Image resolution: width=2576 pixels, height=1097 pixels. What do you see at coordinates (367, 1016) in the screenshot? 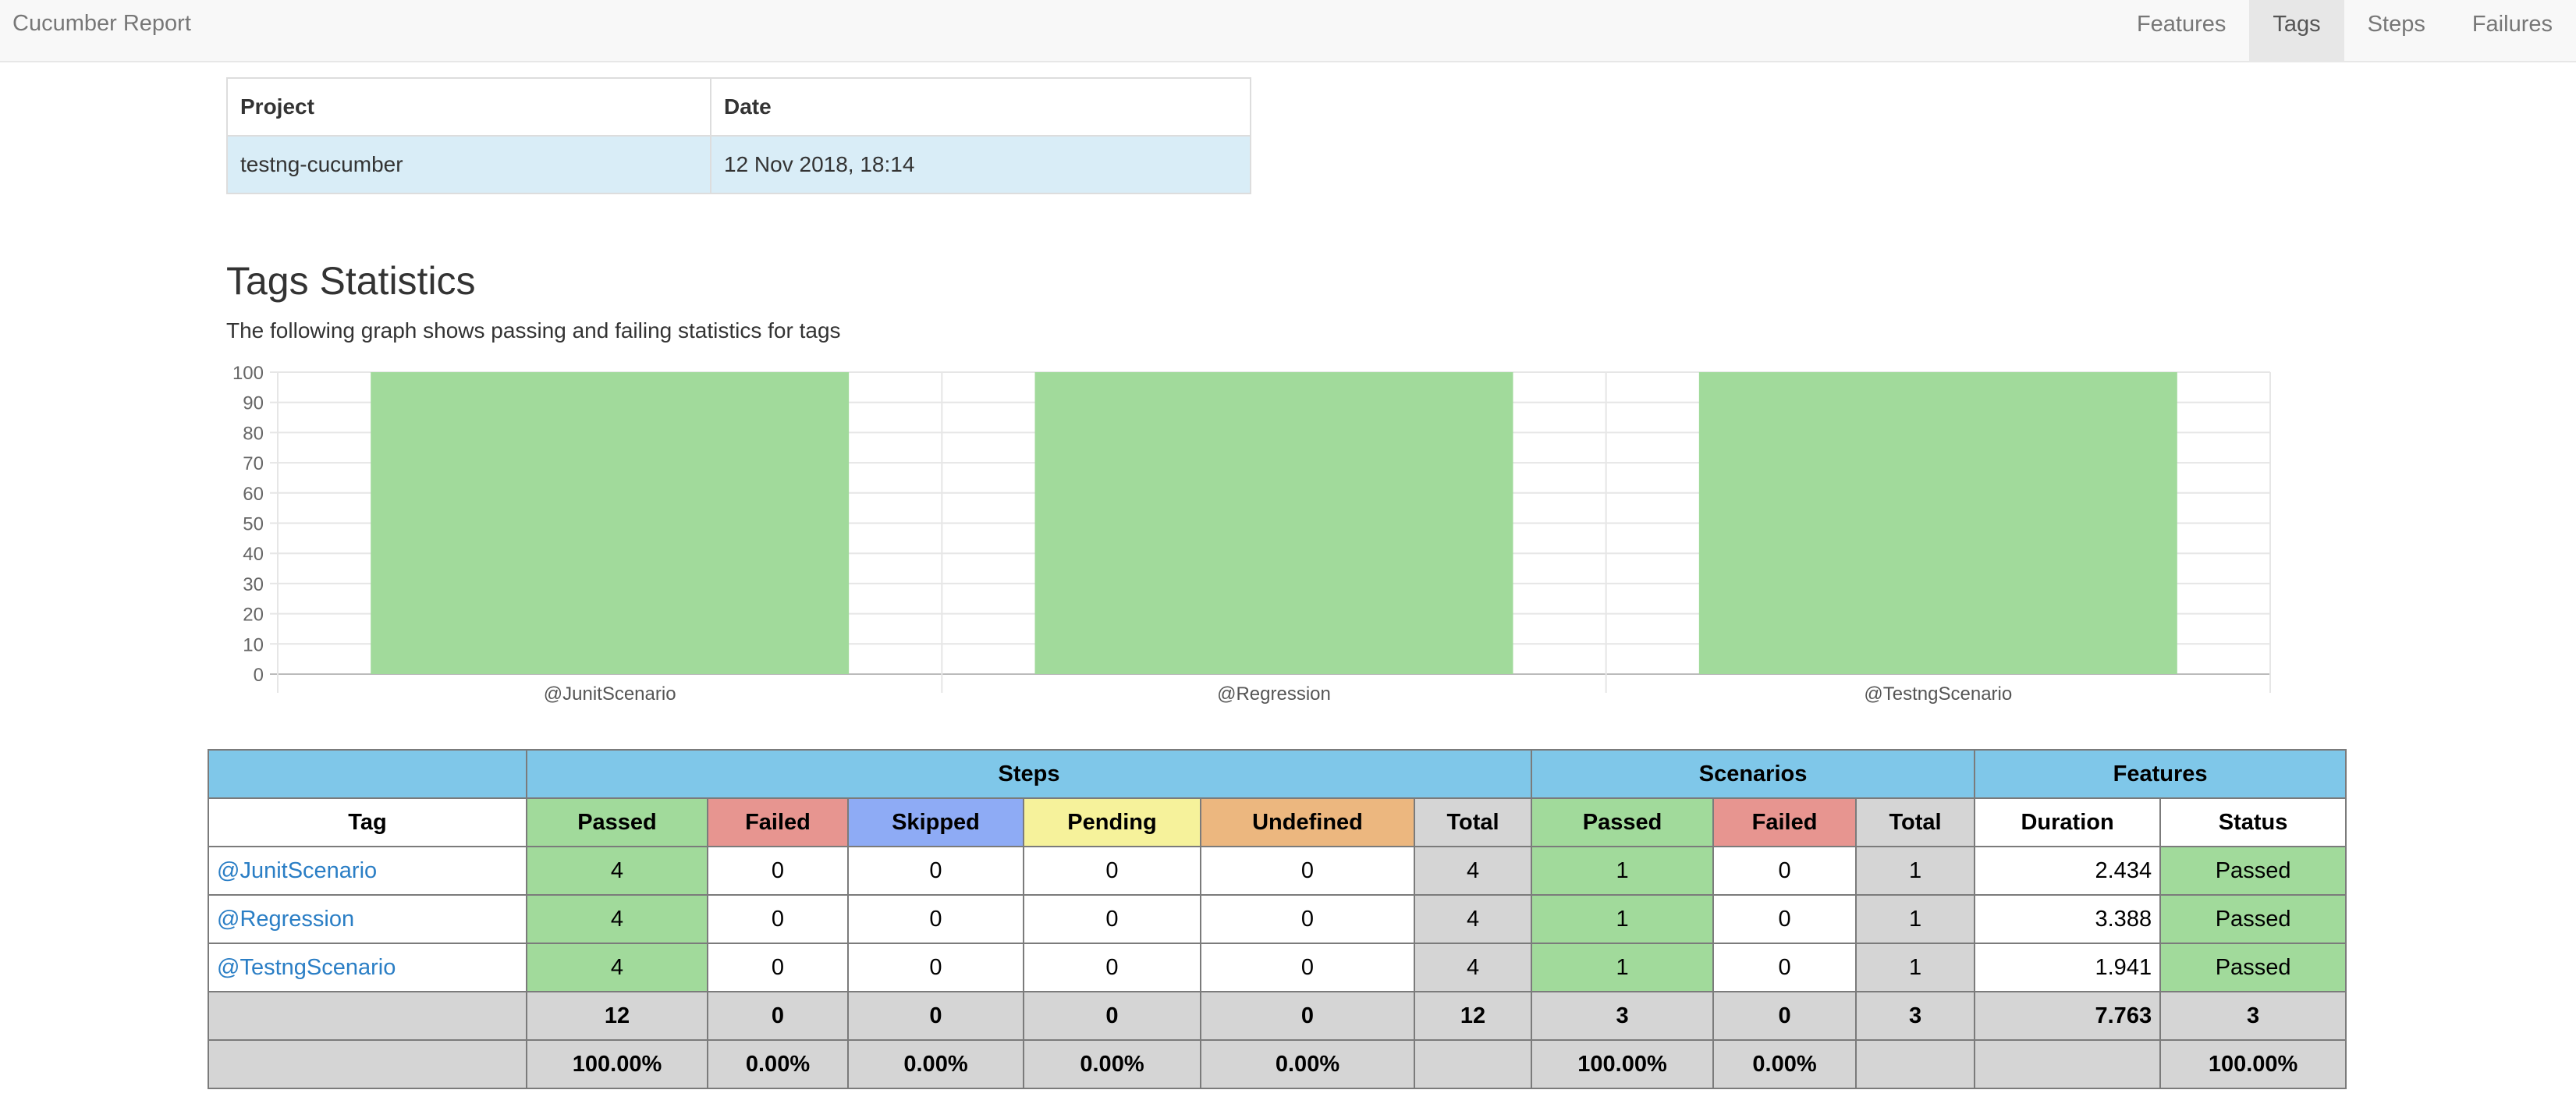
I see `totals-label` at bounding box center [367, 1016].